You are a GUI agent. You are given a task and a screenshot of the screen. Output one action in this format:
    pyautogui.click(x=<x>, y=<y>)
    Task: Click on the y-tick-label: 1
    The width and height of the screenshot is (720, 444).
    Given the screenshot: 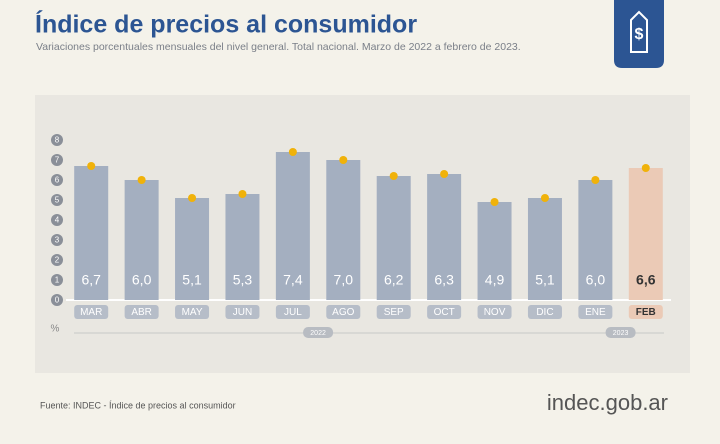 What is the action you would take?
    pyautogui.click(x=57, y=280)
    